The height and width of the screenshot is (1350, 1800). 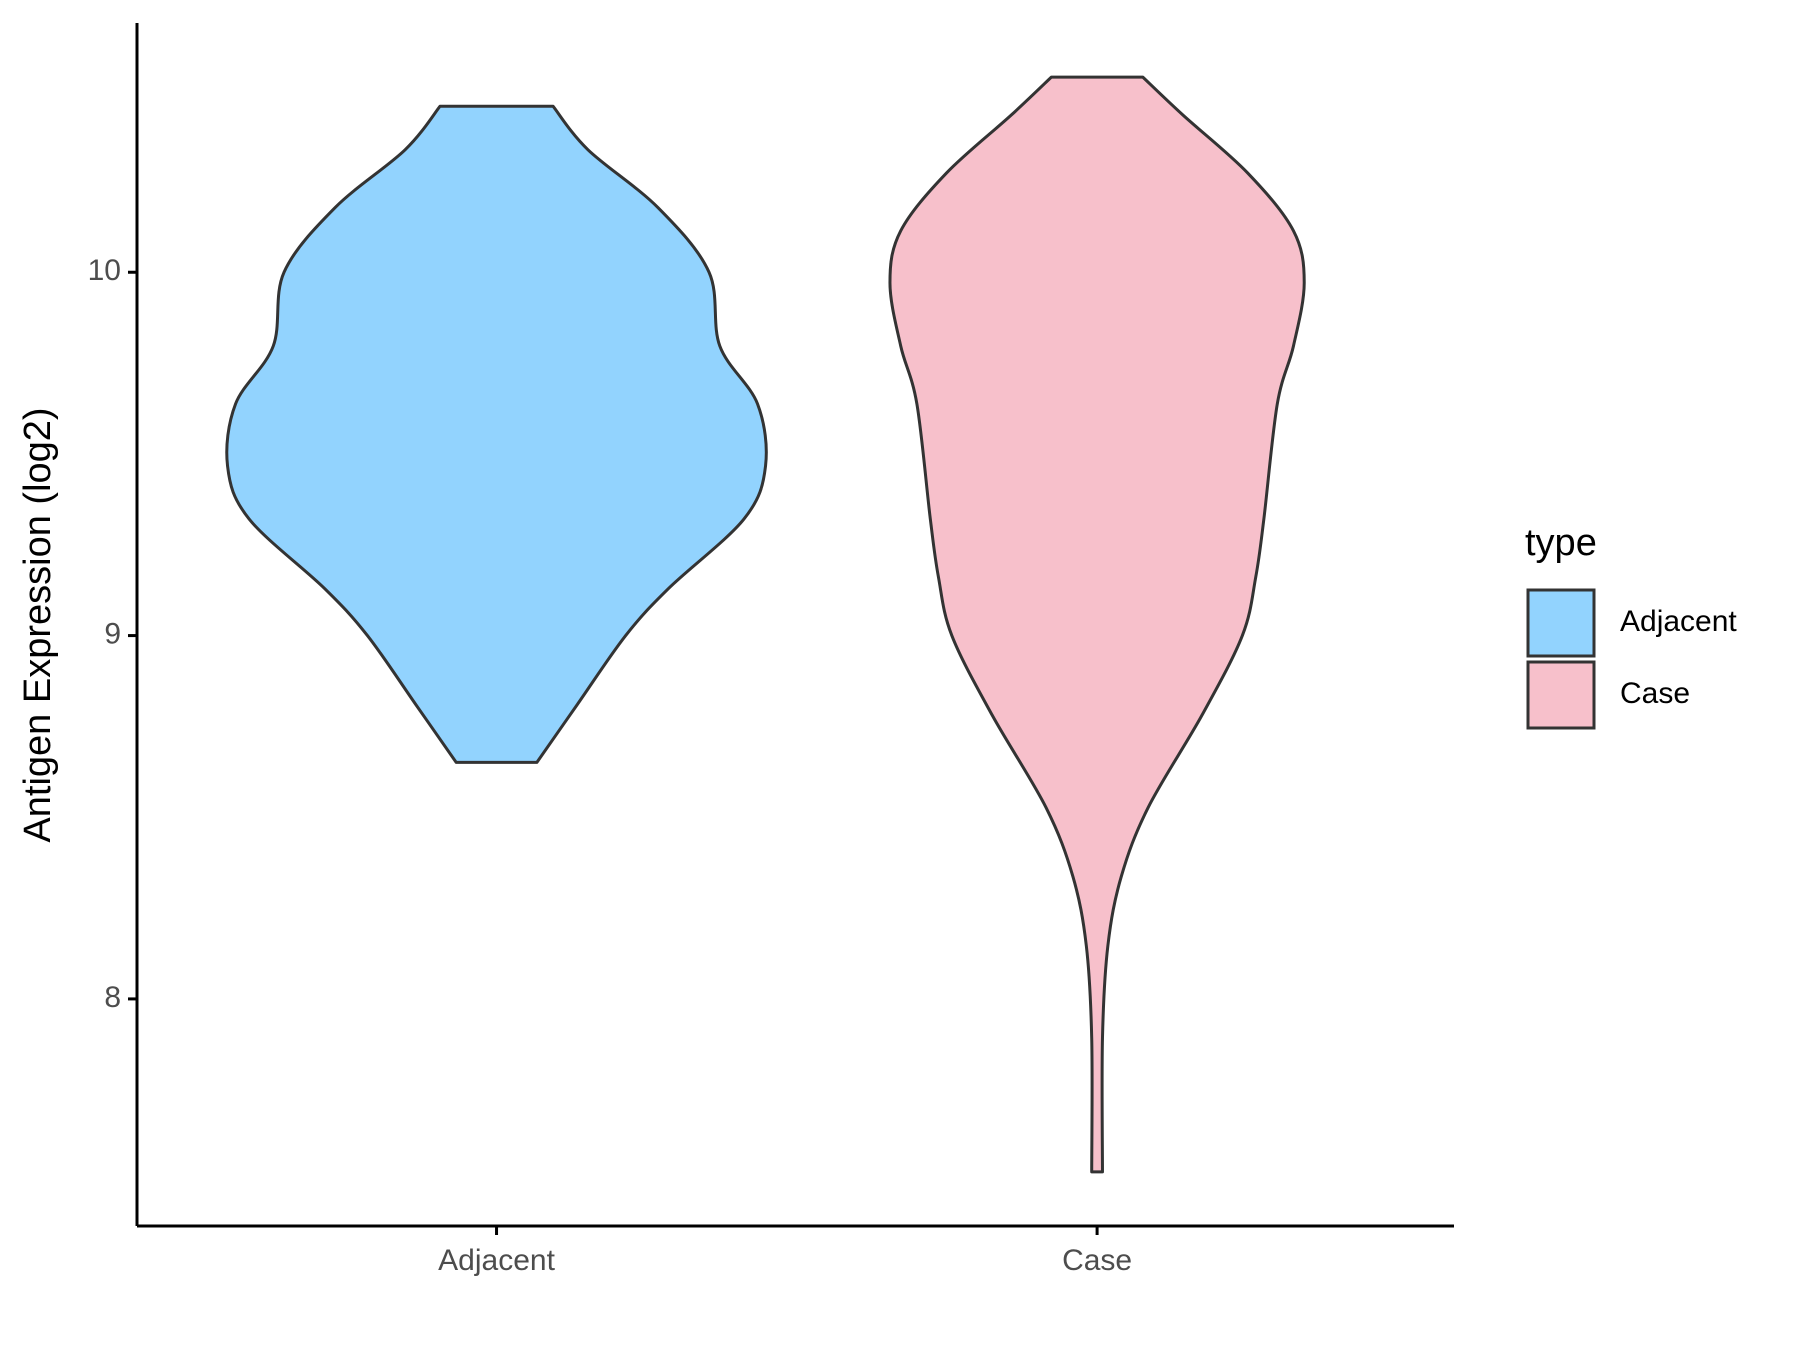 I want to click on x-tick-label: Case, so click(x=1097, y=1260).